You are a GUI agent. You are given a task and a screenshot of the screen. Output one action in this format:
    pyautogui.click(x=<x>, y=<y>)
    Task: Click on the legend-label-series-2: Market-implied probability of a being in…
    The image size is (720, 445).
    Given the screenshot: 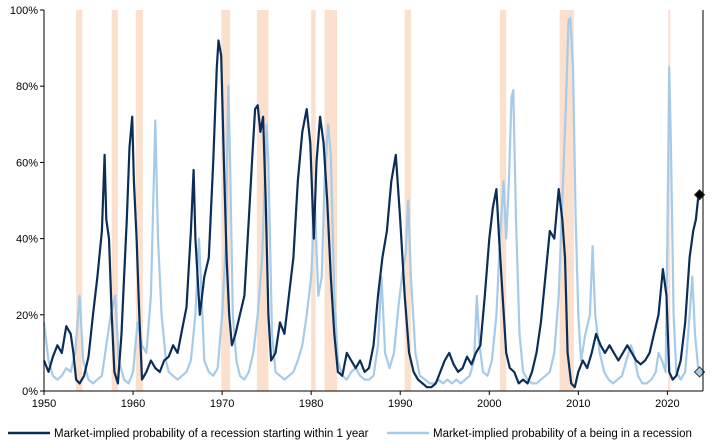 What is the action you would take?
    pyautogui.click(x=562, y=434)
    